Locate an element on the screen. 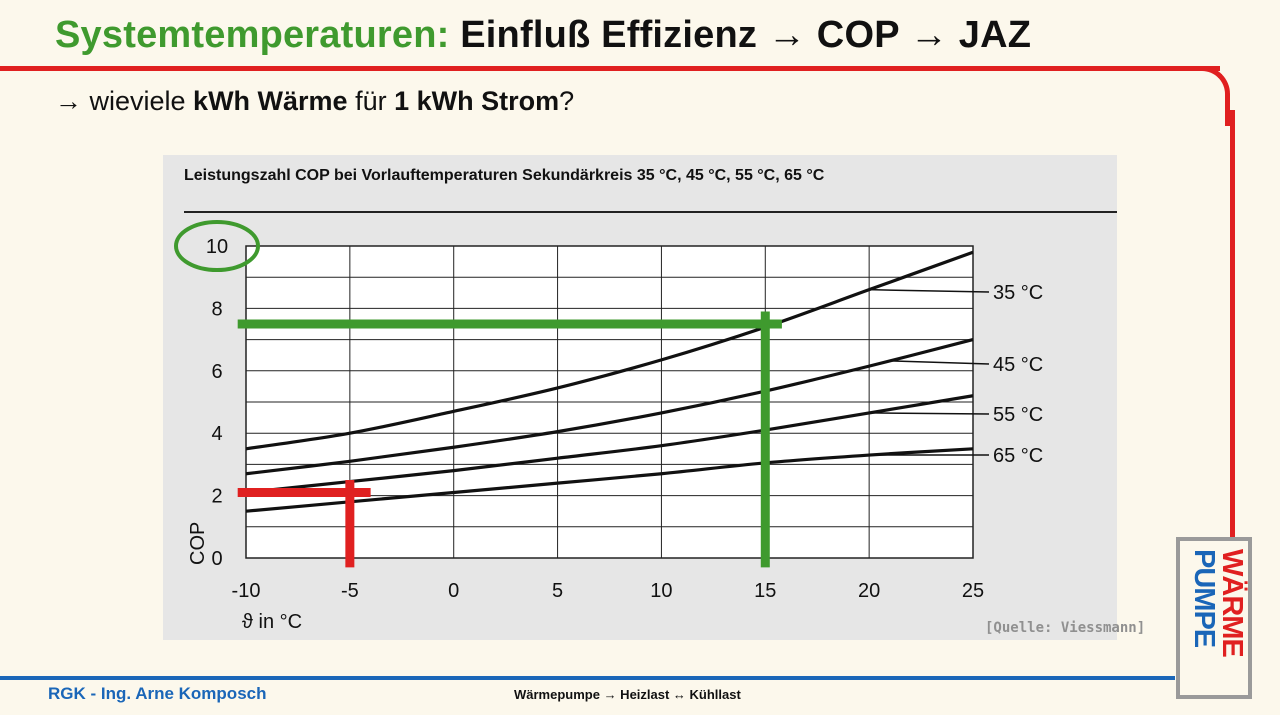  subtitle-mid: für is located at coordinates (371, 101).